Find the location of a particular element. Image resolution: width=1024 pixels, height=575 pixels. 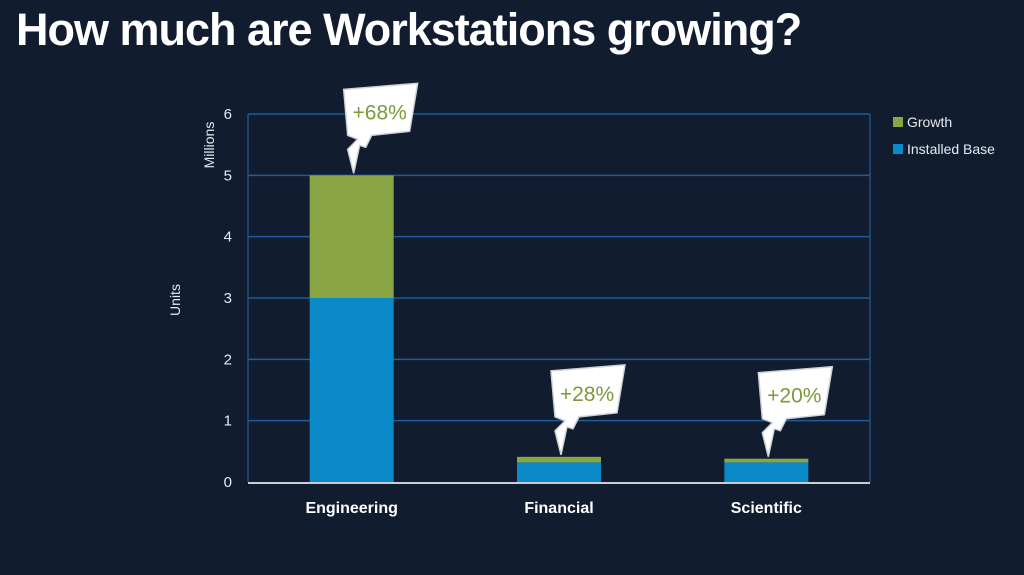

legend-label: Growth is located at coordinates (929, 122).